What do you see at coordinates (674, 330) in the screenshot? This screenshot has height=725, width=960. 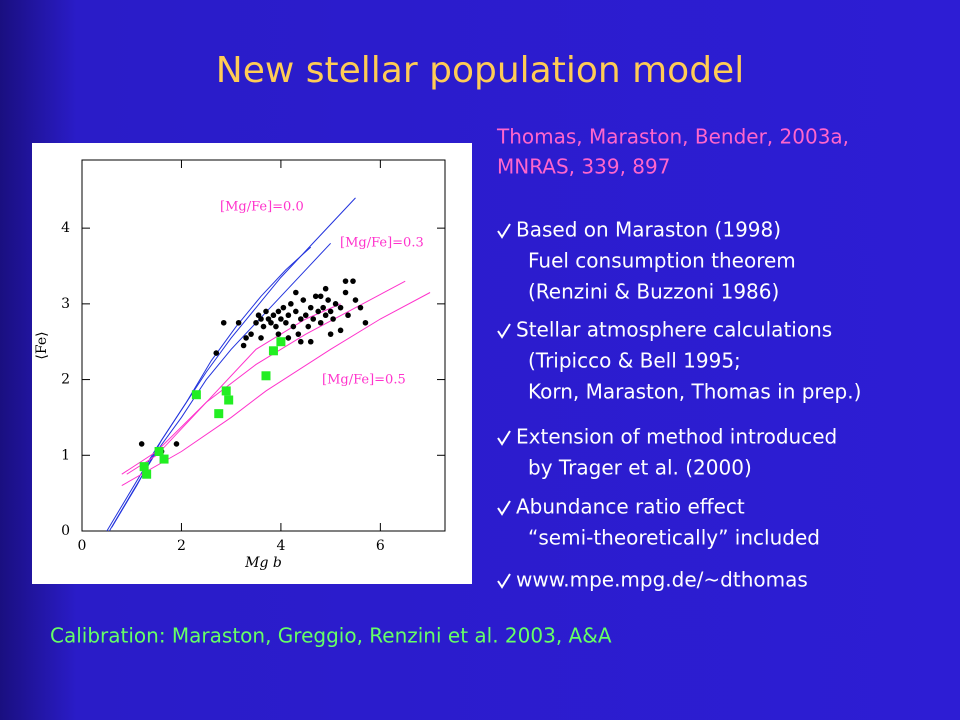 I see `bullet-text: Stellar atmosphere calculations` at bounding box center [674, 330].